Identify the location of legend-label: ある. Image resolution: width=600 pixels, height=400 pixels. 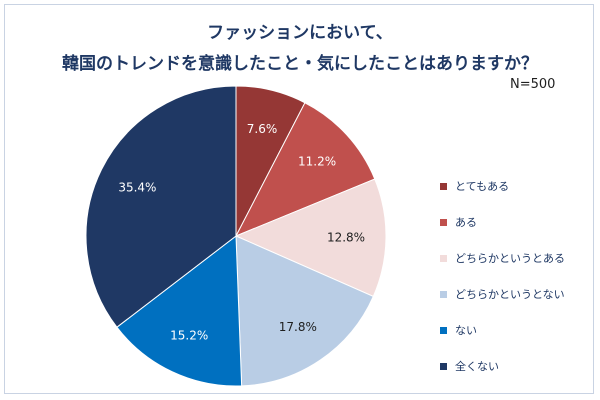
(466, 222).